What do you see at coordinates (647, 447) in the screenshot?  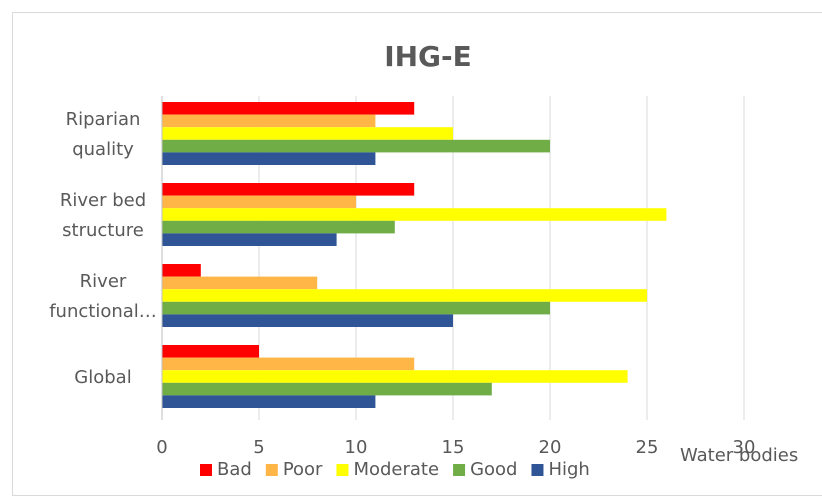 I see `x-tick-label: 25` at bounding box center [647, 447].